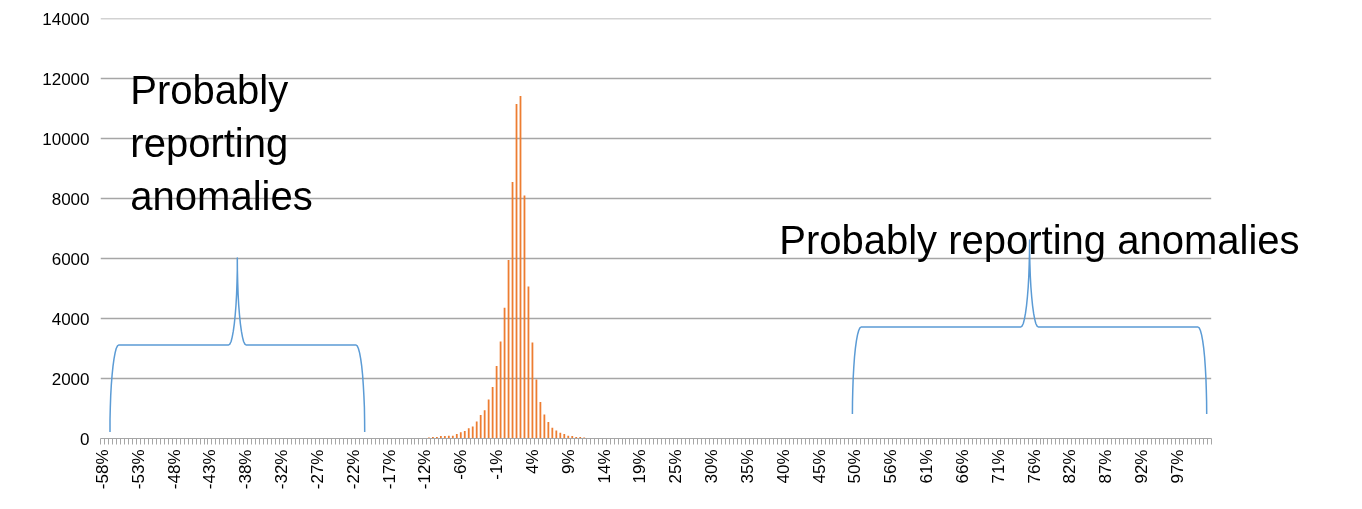  What do you see at coordinates (389, 469) in the screenshot?
I see `x-tick-label: -17%` at bounding box center [389, 469].